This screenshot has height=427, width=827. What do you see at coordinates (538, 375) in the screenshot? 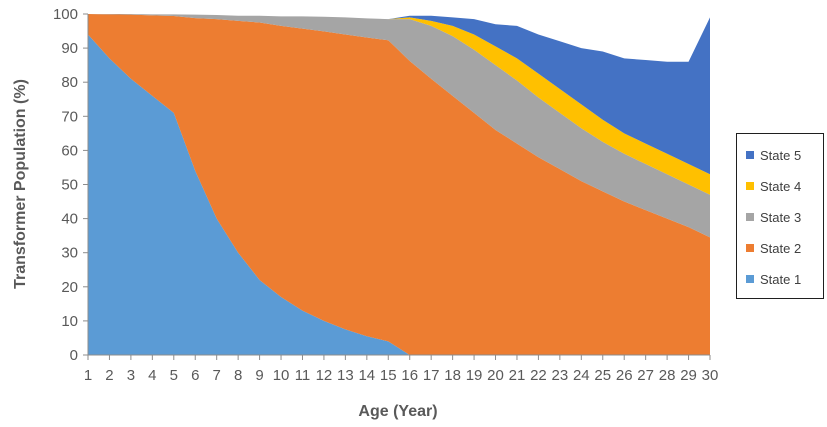
I see `x-tick-label: 22` at bounding box center [538, 375].